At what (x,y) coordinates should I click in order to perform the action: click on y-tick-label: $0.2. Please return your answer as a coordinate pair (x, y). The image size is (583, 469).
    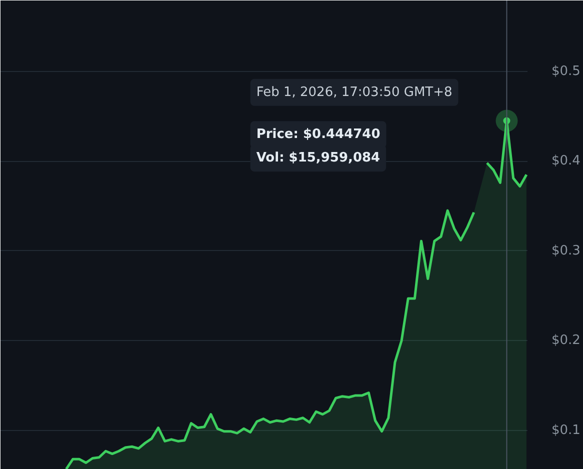
    Looking at the image, I should click on (566, 340).